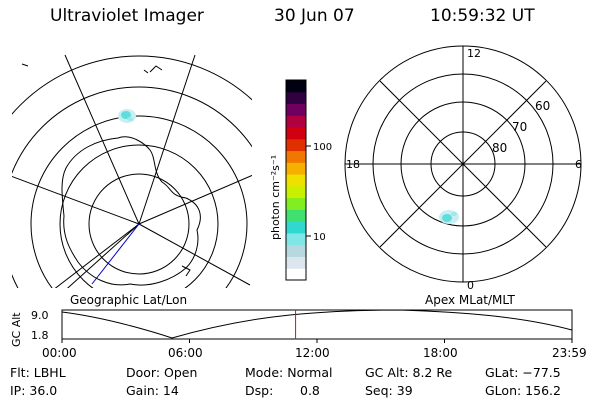  Describe the element at coordinates (127, 16) in the screenshot. I see `app-title: Ultraviolet Imager` at that location.